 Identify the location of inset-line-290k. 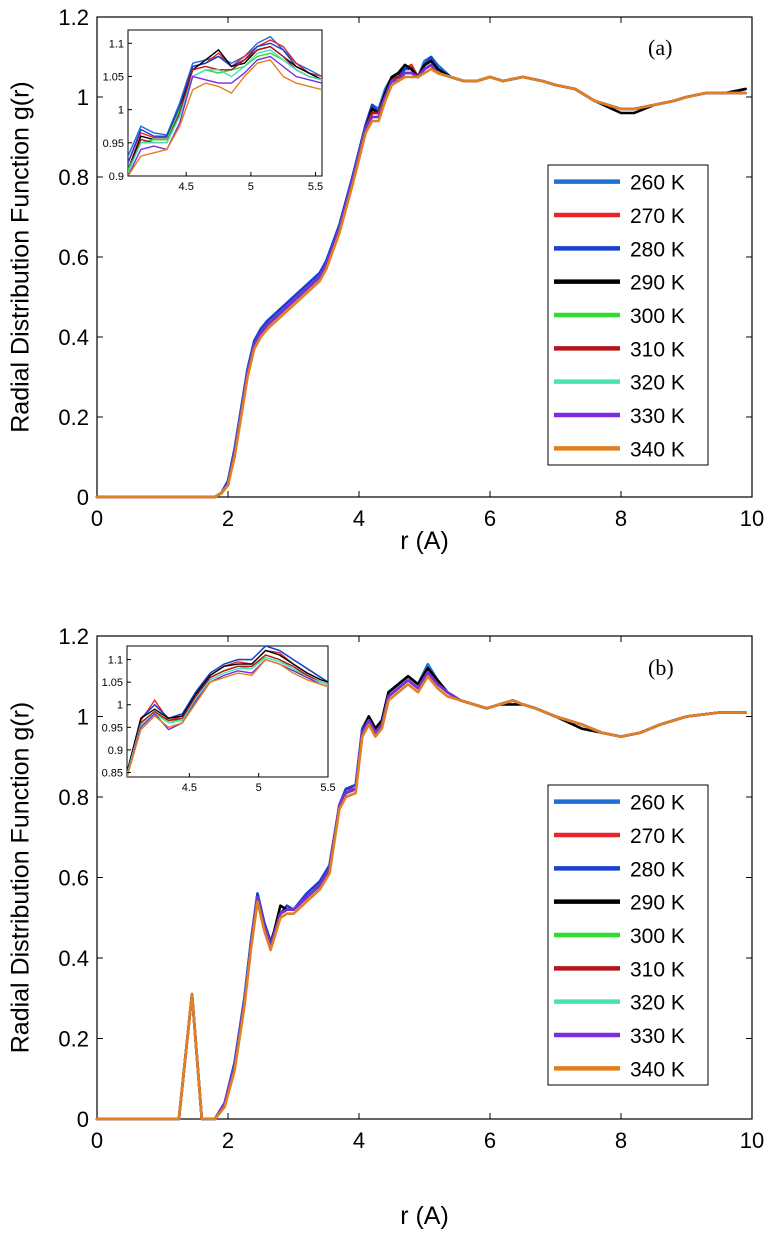
(227, 711).